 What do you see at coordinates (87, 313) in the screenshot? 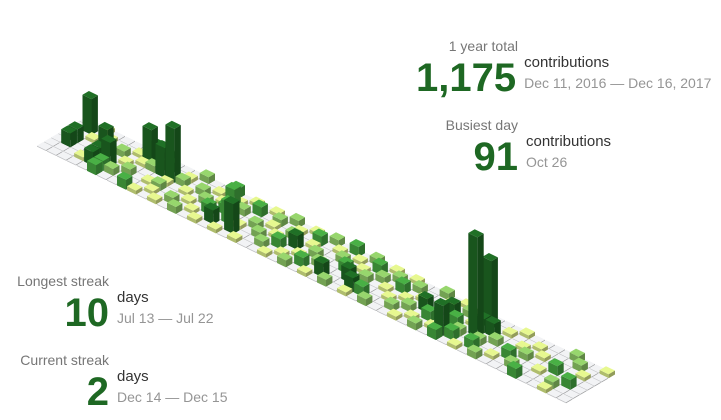
I see `longest-streak-value: 10` at bounding box center [87, 313].